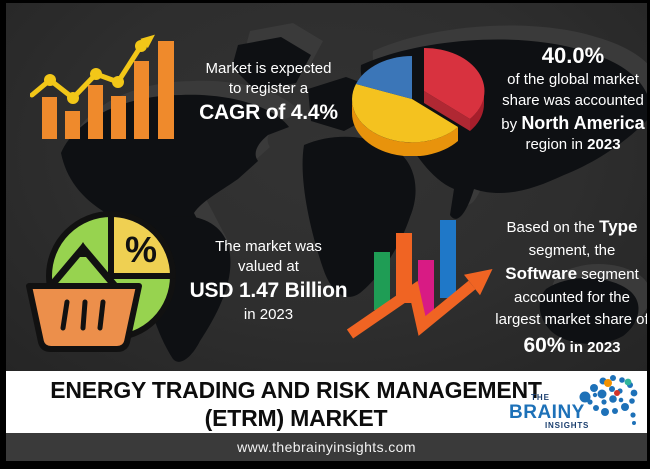  Describe the element at coordinates (540, 397) in the screenshot. I see `logo-the: THE` at that location.